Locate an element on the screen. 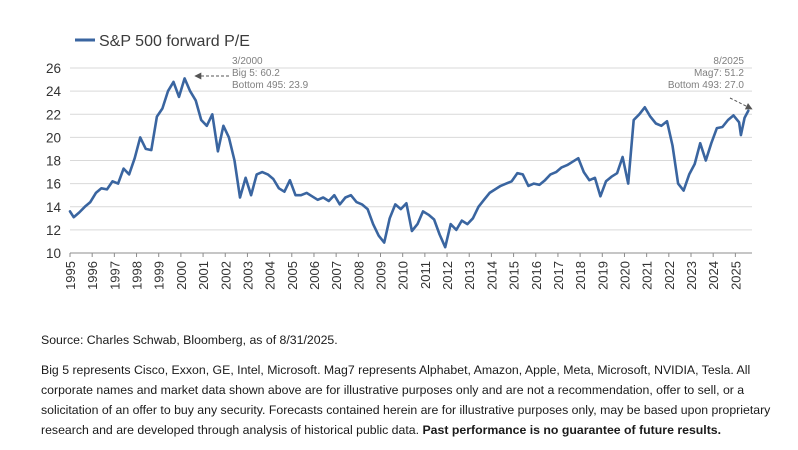 This screenshot has width=798, height=450. y-axis: 10 12 14 16 18 20 22 24 26 is located at coordinates (54, 161).